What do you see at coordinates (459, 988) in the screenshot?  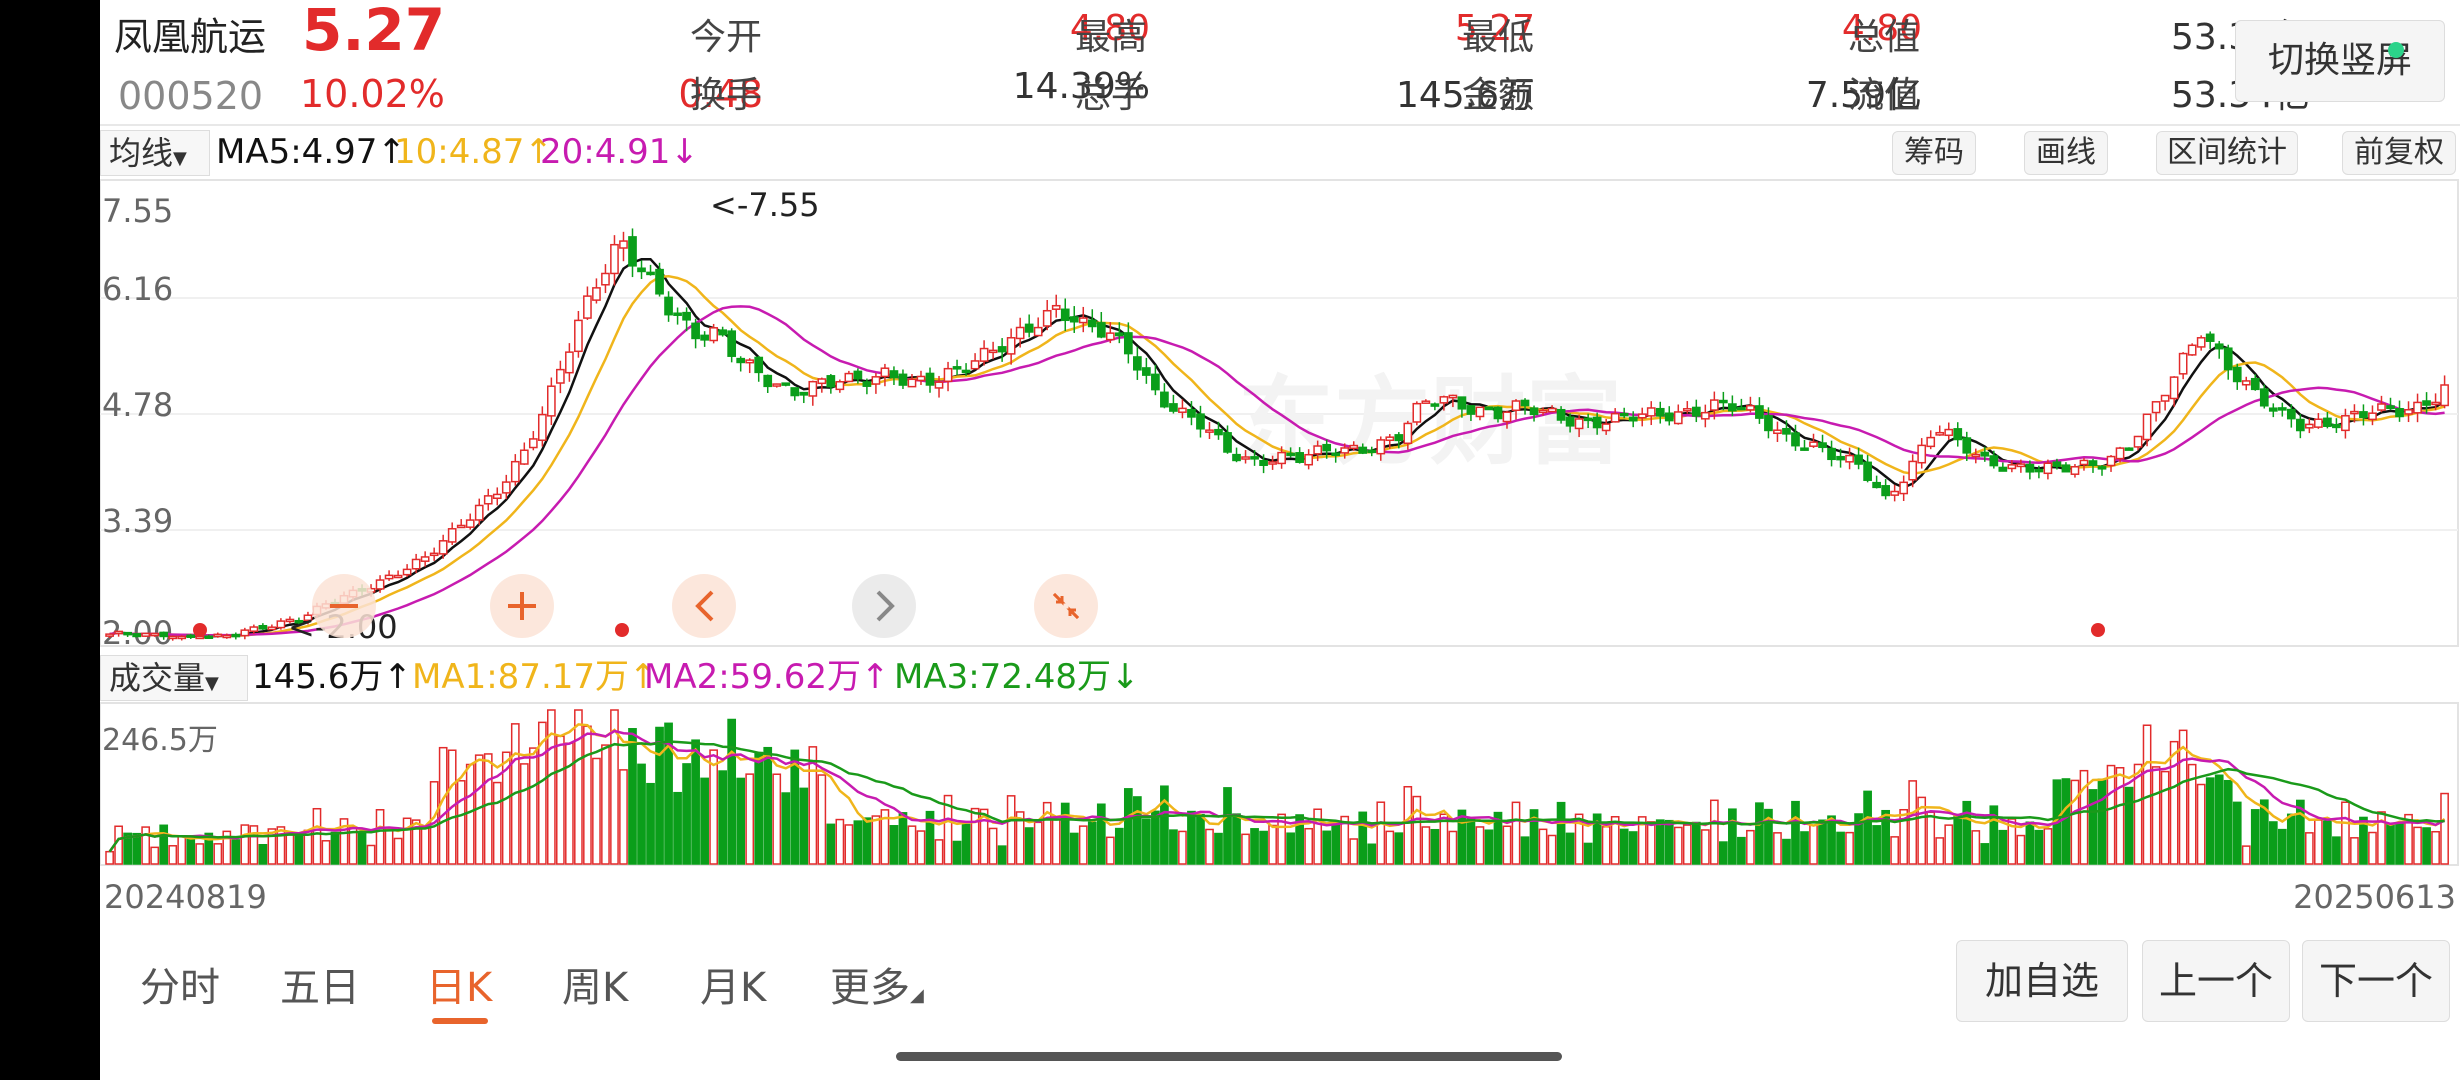 I see `tab-daily-k: 日K` at bounding box center [459, 988].